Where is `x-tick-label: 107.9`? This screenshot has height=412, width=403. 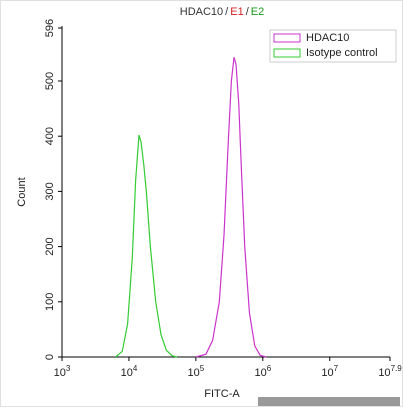
x-tick-label: 107.9 is located at coordinates (390, 371).